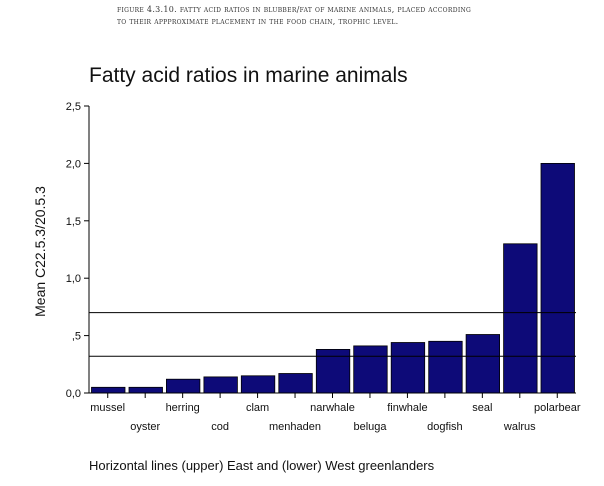  What do you see at coordinates (407, 408) in the screenshot?
I see `x-tick-label-finwhale: finwhale` at bounding box center [407, 408].